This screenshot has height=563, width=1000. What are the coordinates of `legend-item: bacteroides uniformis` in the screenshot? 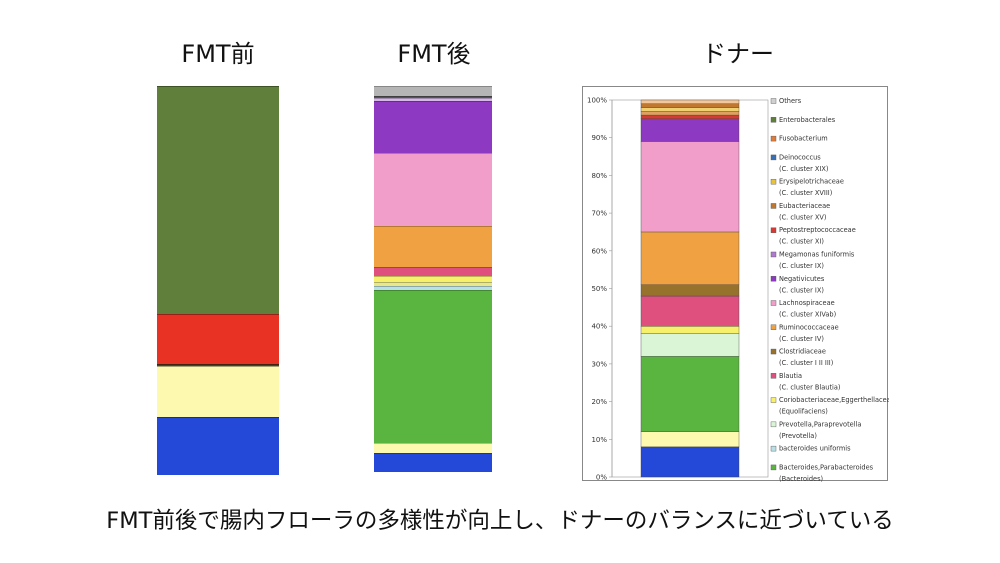 It's located at (810, 449).